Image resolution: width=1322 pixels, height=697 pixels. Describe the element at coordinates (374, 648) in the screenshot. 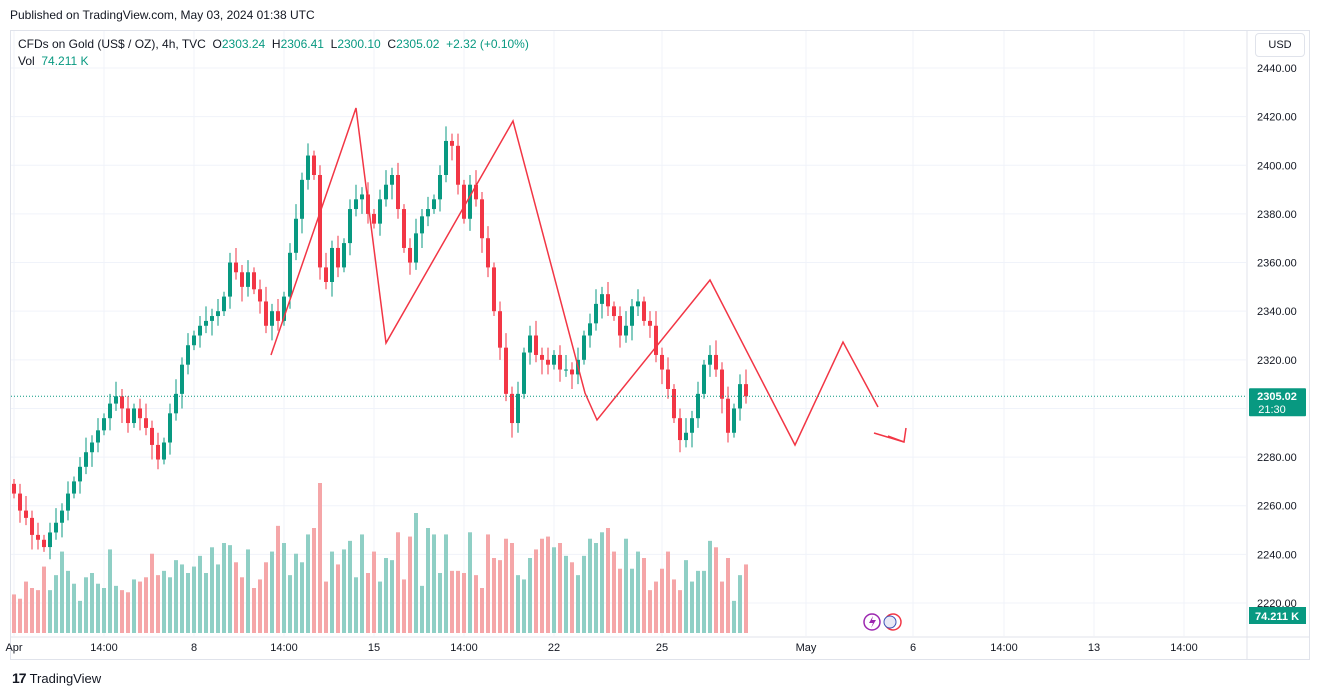

I see `x-tick-label: 15` at that location.